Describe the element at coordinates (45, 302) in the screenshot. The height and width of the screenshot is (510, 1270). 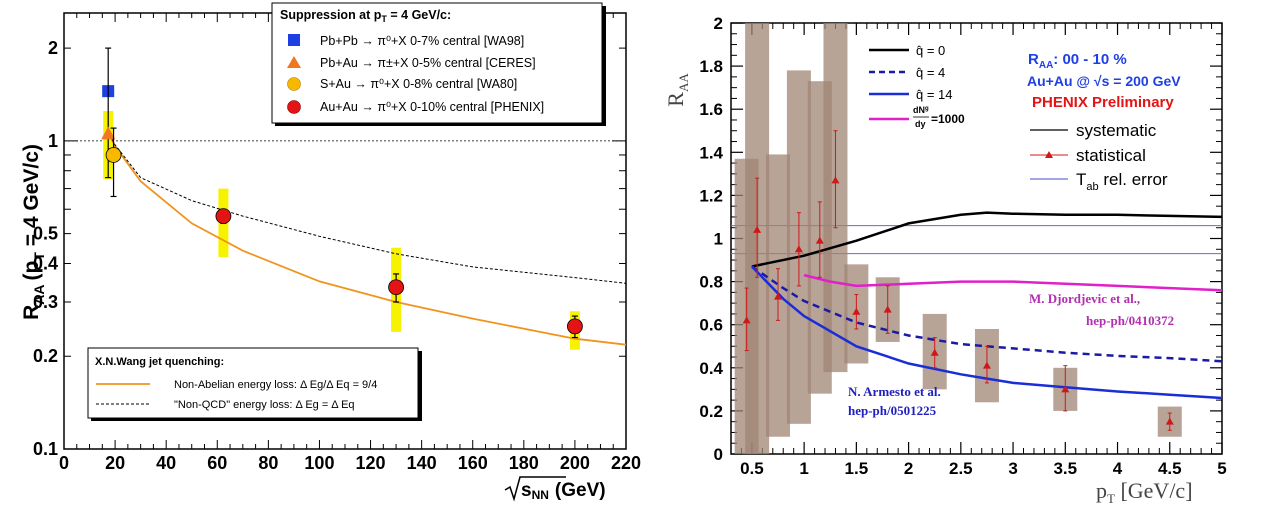
I see `y-tick-label: 0.3` at that location.